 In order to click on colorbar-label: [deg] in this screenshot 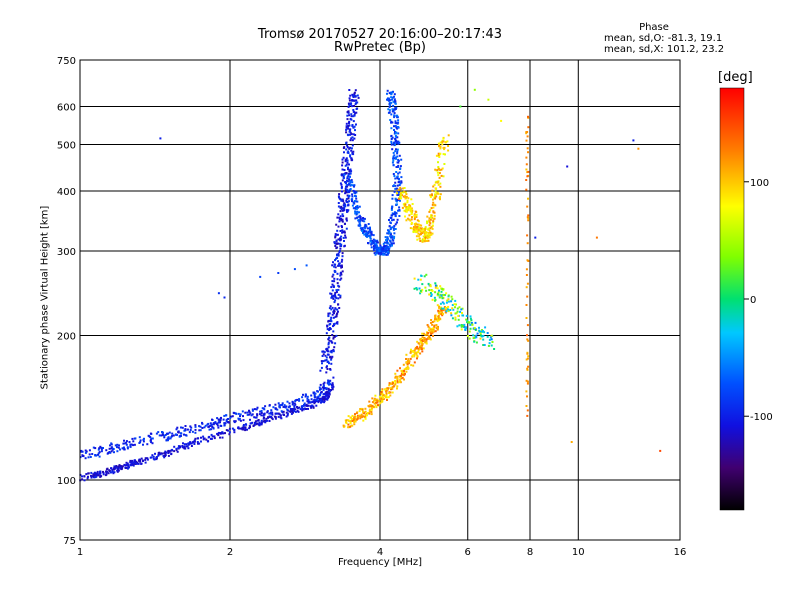, I will do `click(735, 77)`.